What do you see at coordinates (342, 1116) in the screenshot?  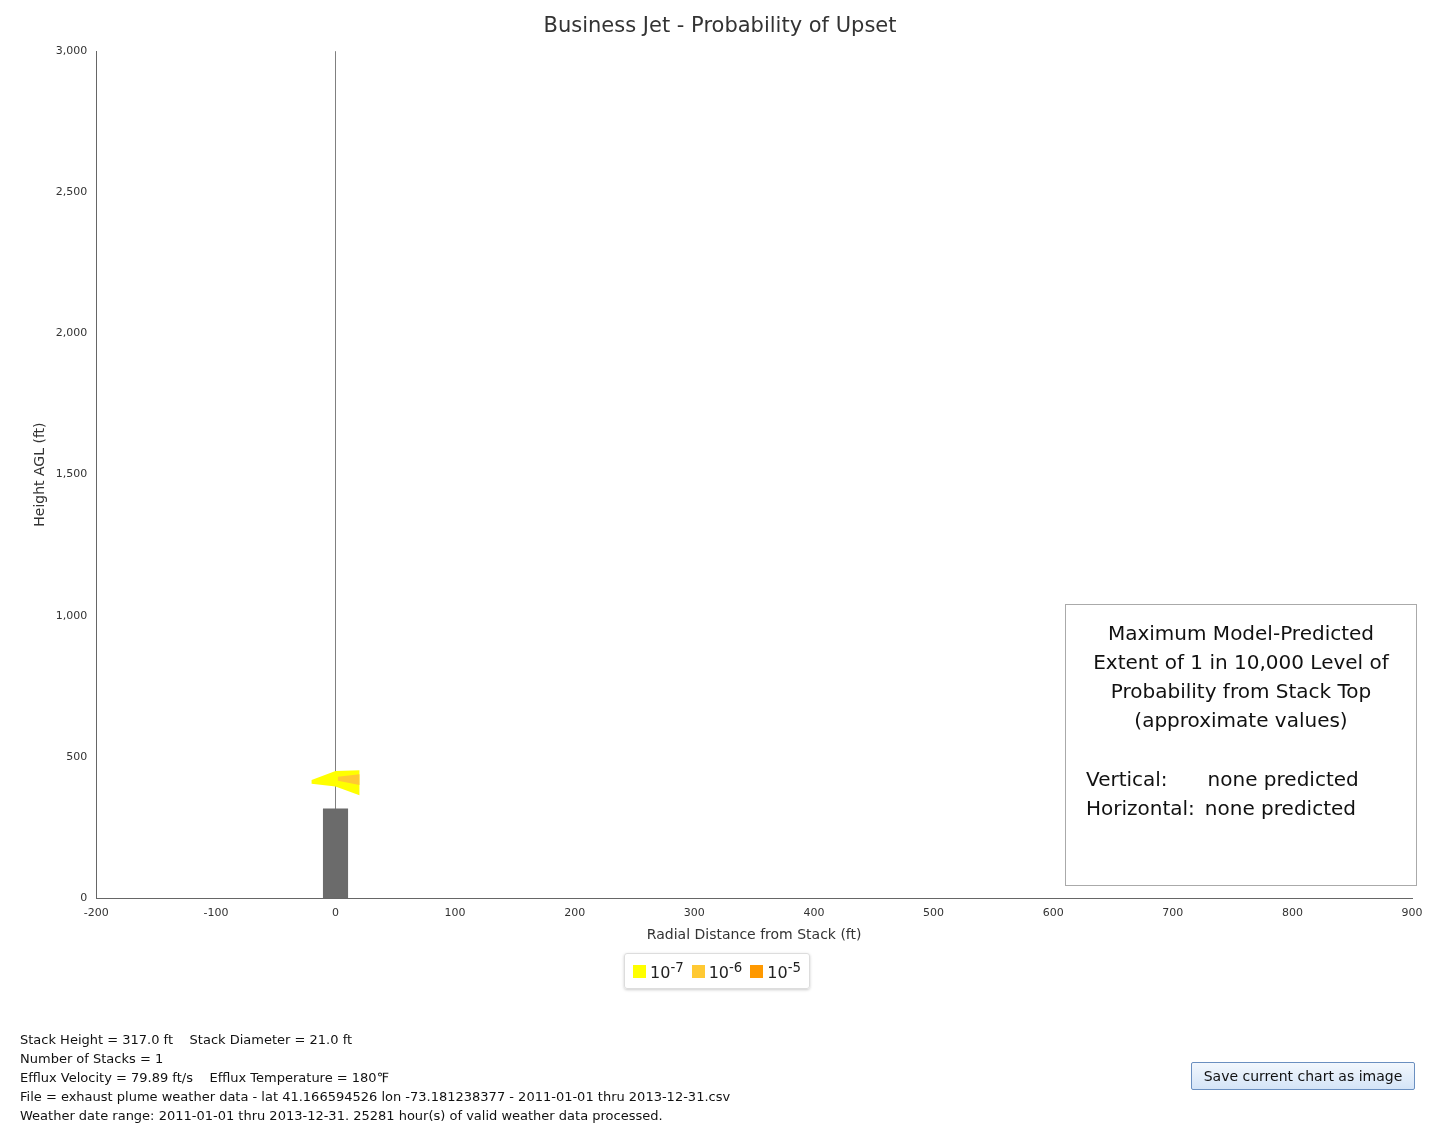 I see `text: Weather date range: 2011-01-01 thru 2013-12-31. 25281 hour(s) of valid weather data processed.` at bounding box center [342, 1116].